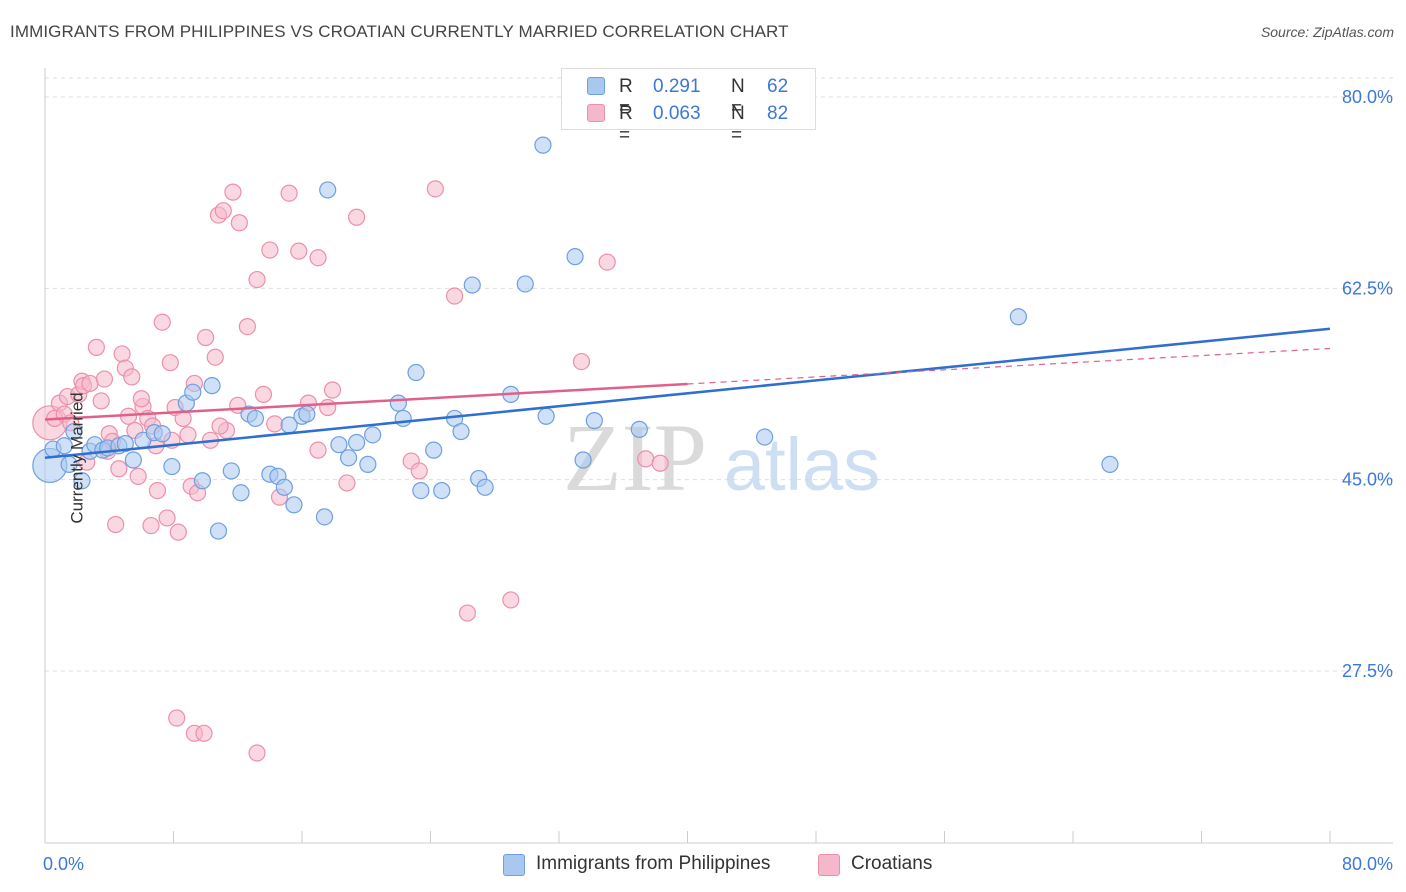 This screenshot has width=1406, height=892. Describe the element at coordinates (892, 863) in the screenshot. I see `legend-label: Croatians` at that location.